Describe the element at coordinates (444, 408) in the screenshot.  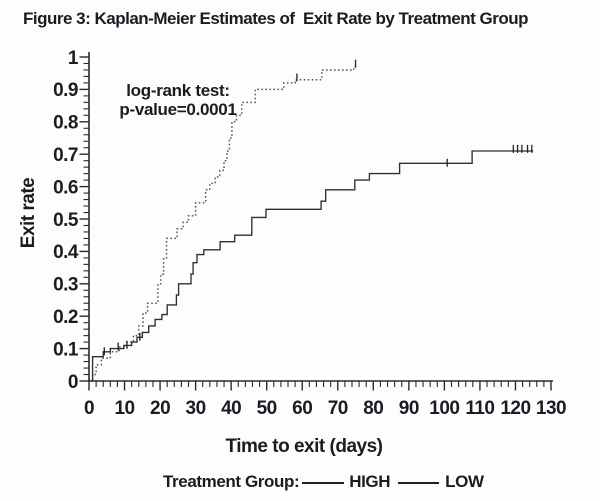
I see `x-tick-label: 100` at that location.